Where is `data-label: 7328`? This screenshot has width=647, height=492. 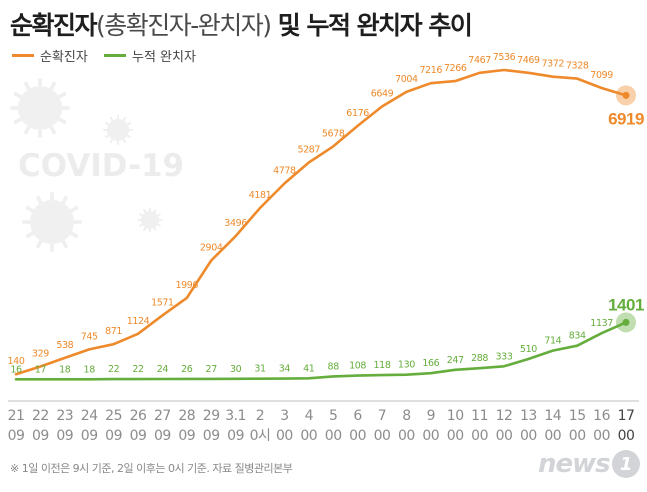 data-label: 7328 is located at coordinates (577, 66).